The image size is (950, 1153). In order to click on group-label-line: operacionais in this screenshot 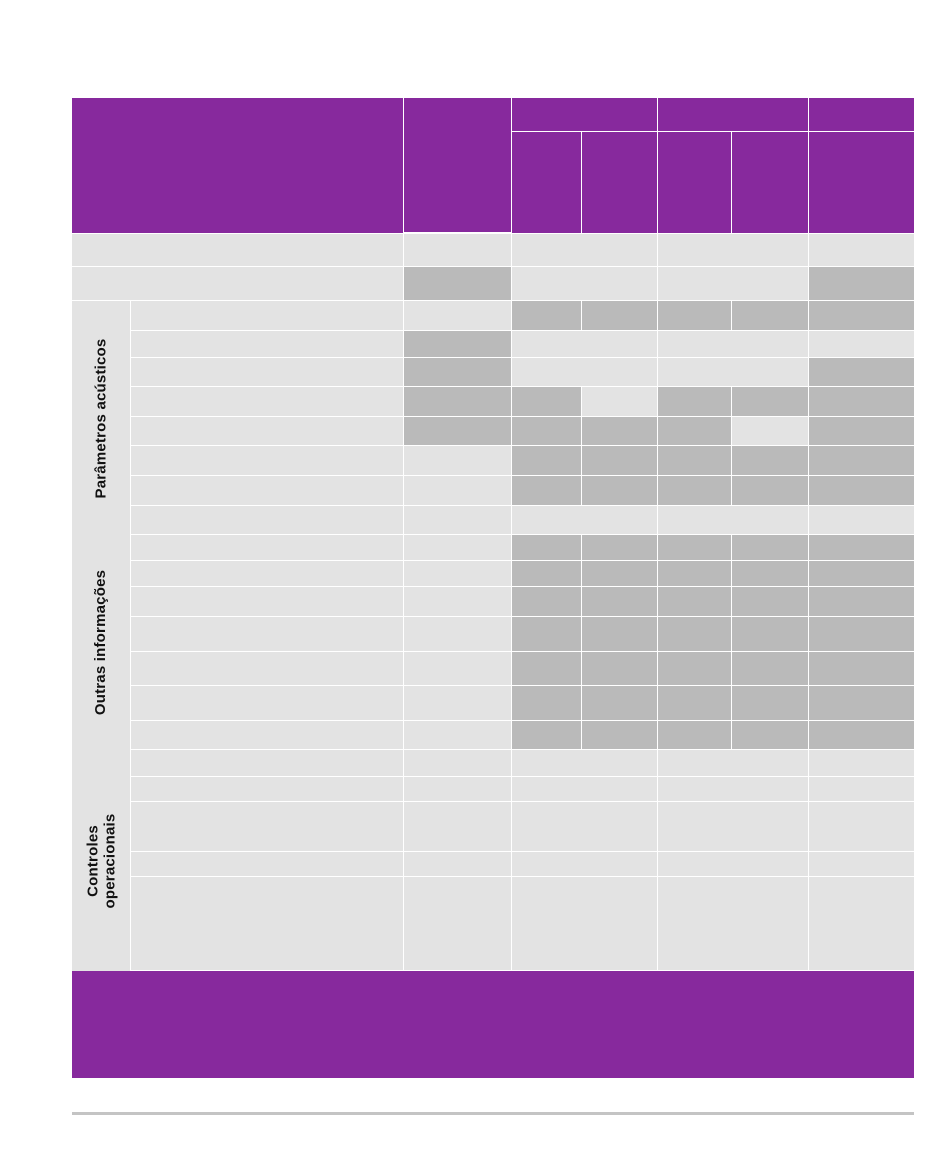, I will do `click(109, 860)`.